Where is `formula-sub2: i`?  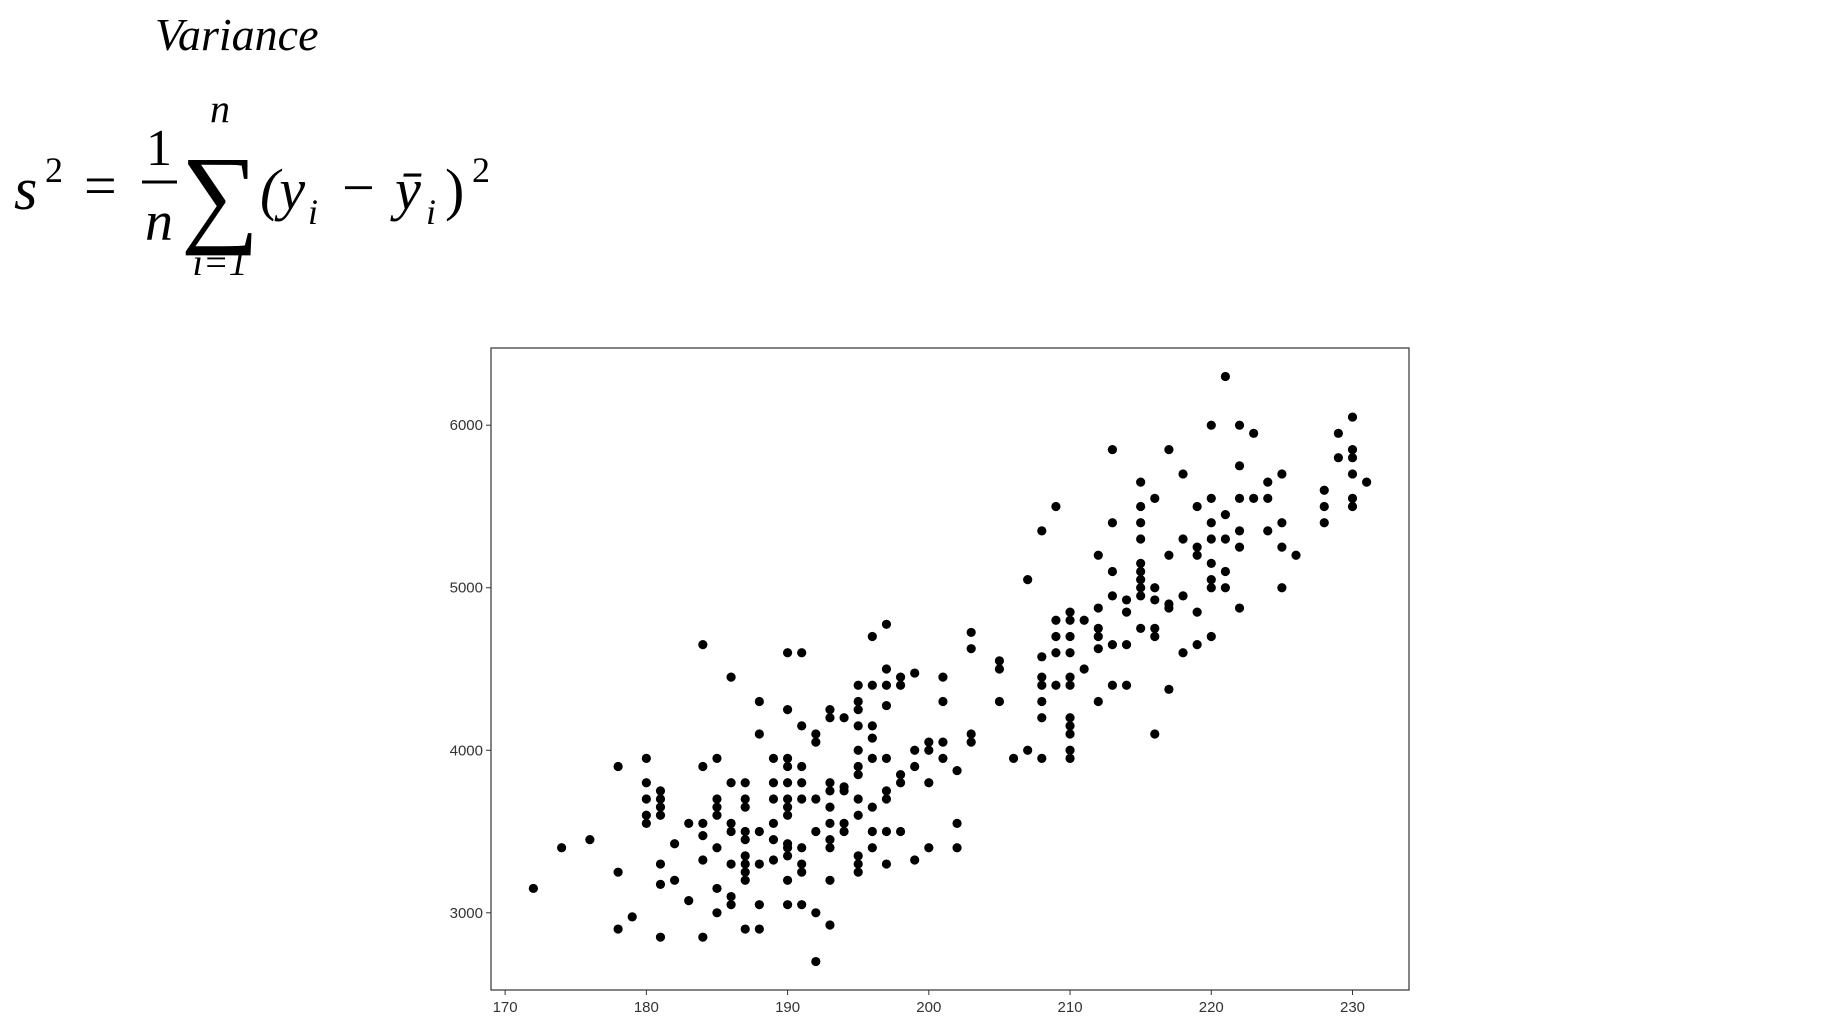 formula-sub2: i is located at coordinates (431, 212).